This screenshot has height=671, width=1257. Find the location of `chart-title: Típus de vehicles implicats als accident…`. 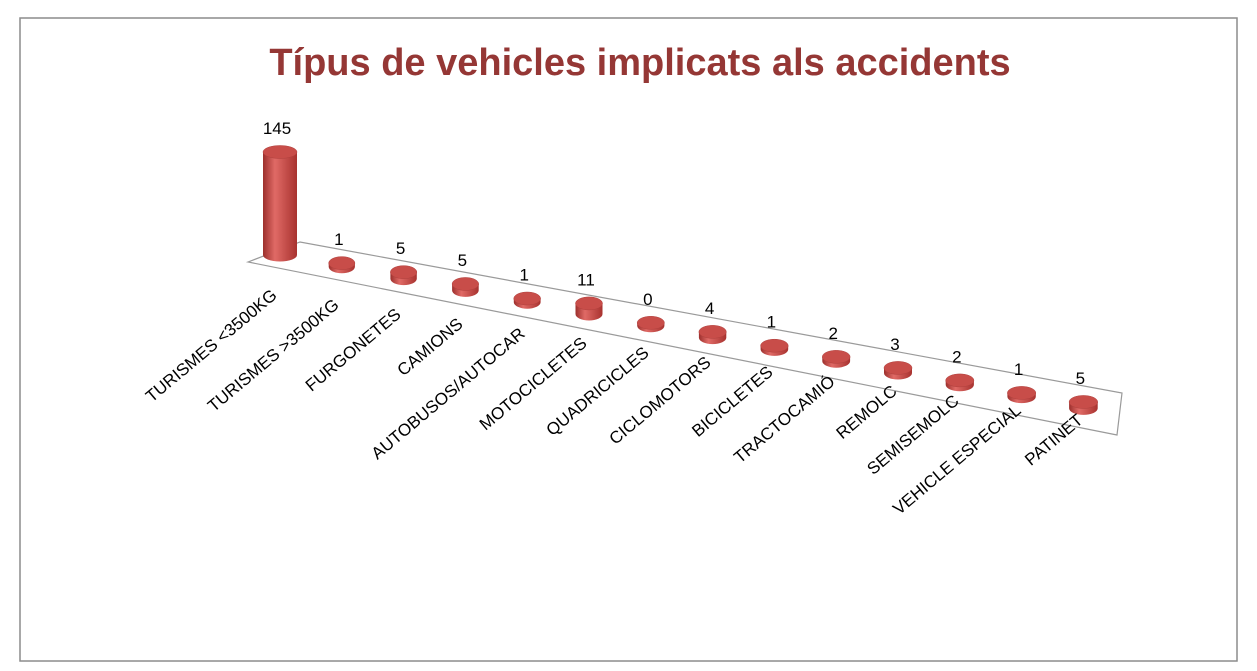

chart-title: Típus de vehicles implicats als accident… is located at coordinates (639, 63).